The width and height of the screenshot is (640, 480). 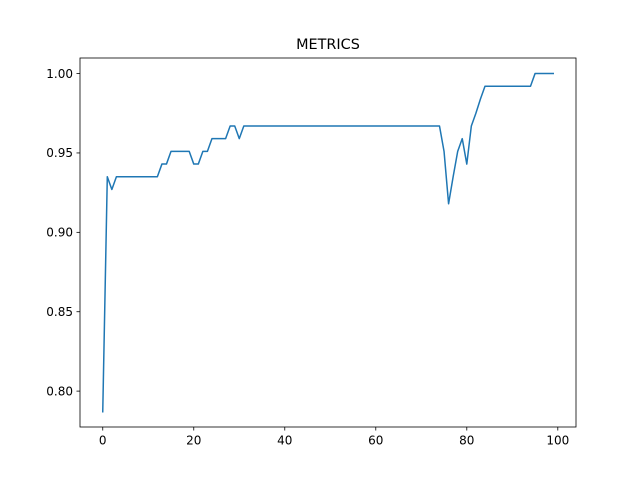 I want to click on y-axis: 0.80 0.85 0.90 0.95 1.00, so click(x=63, y=232).